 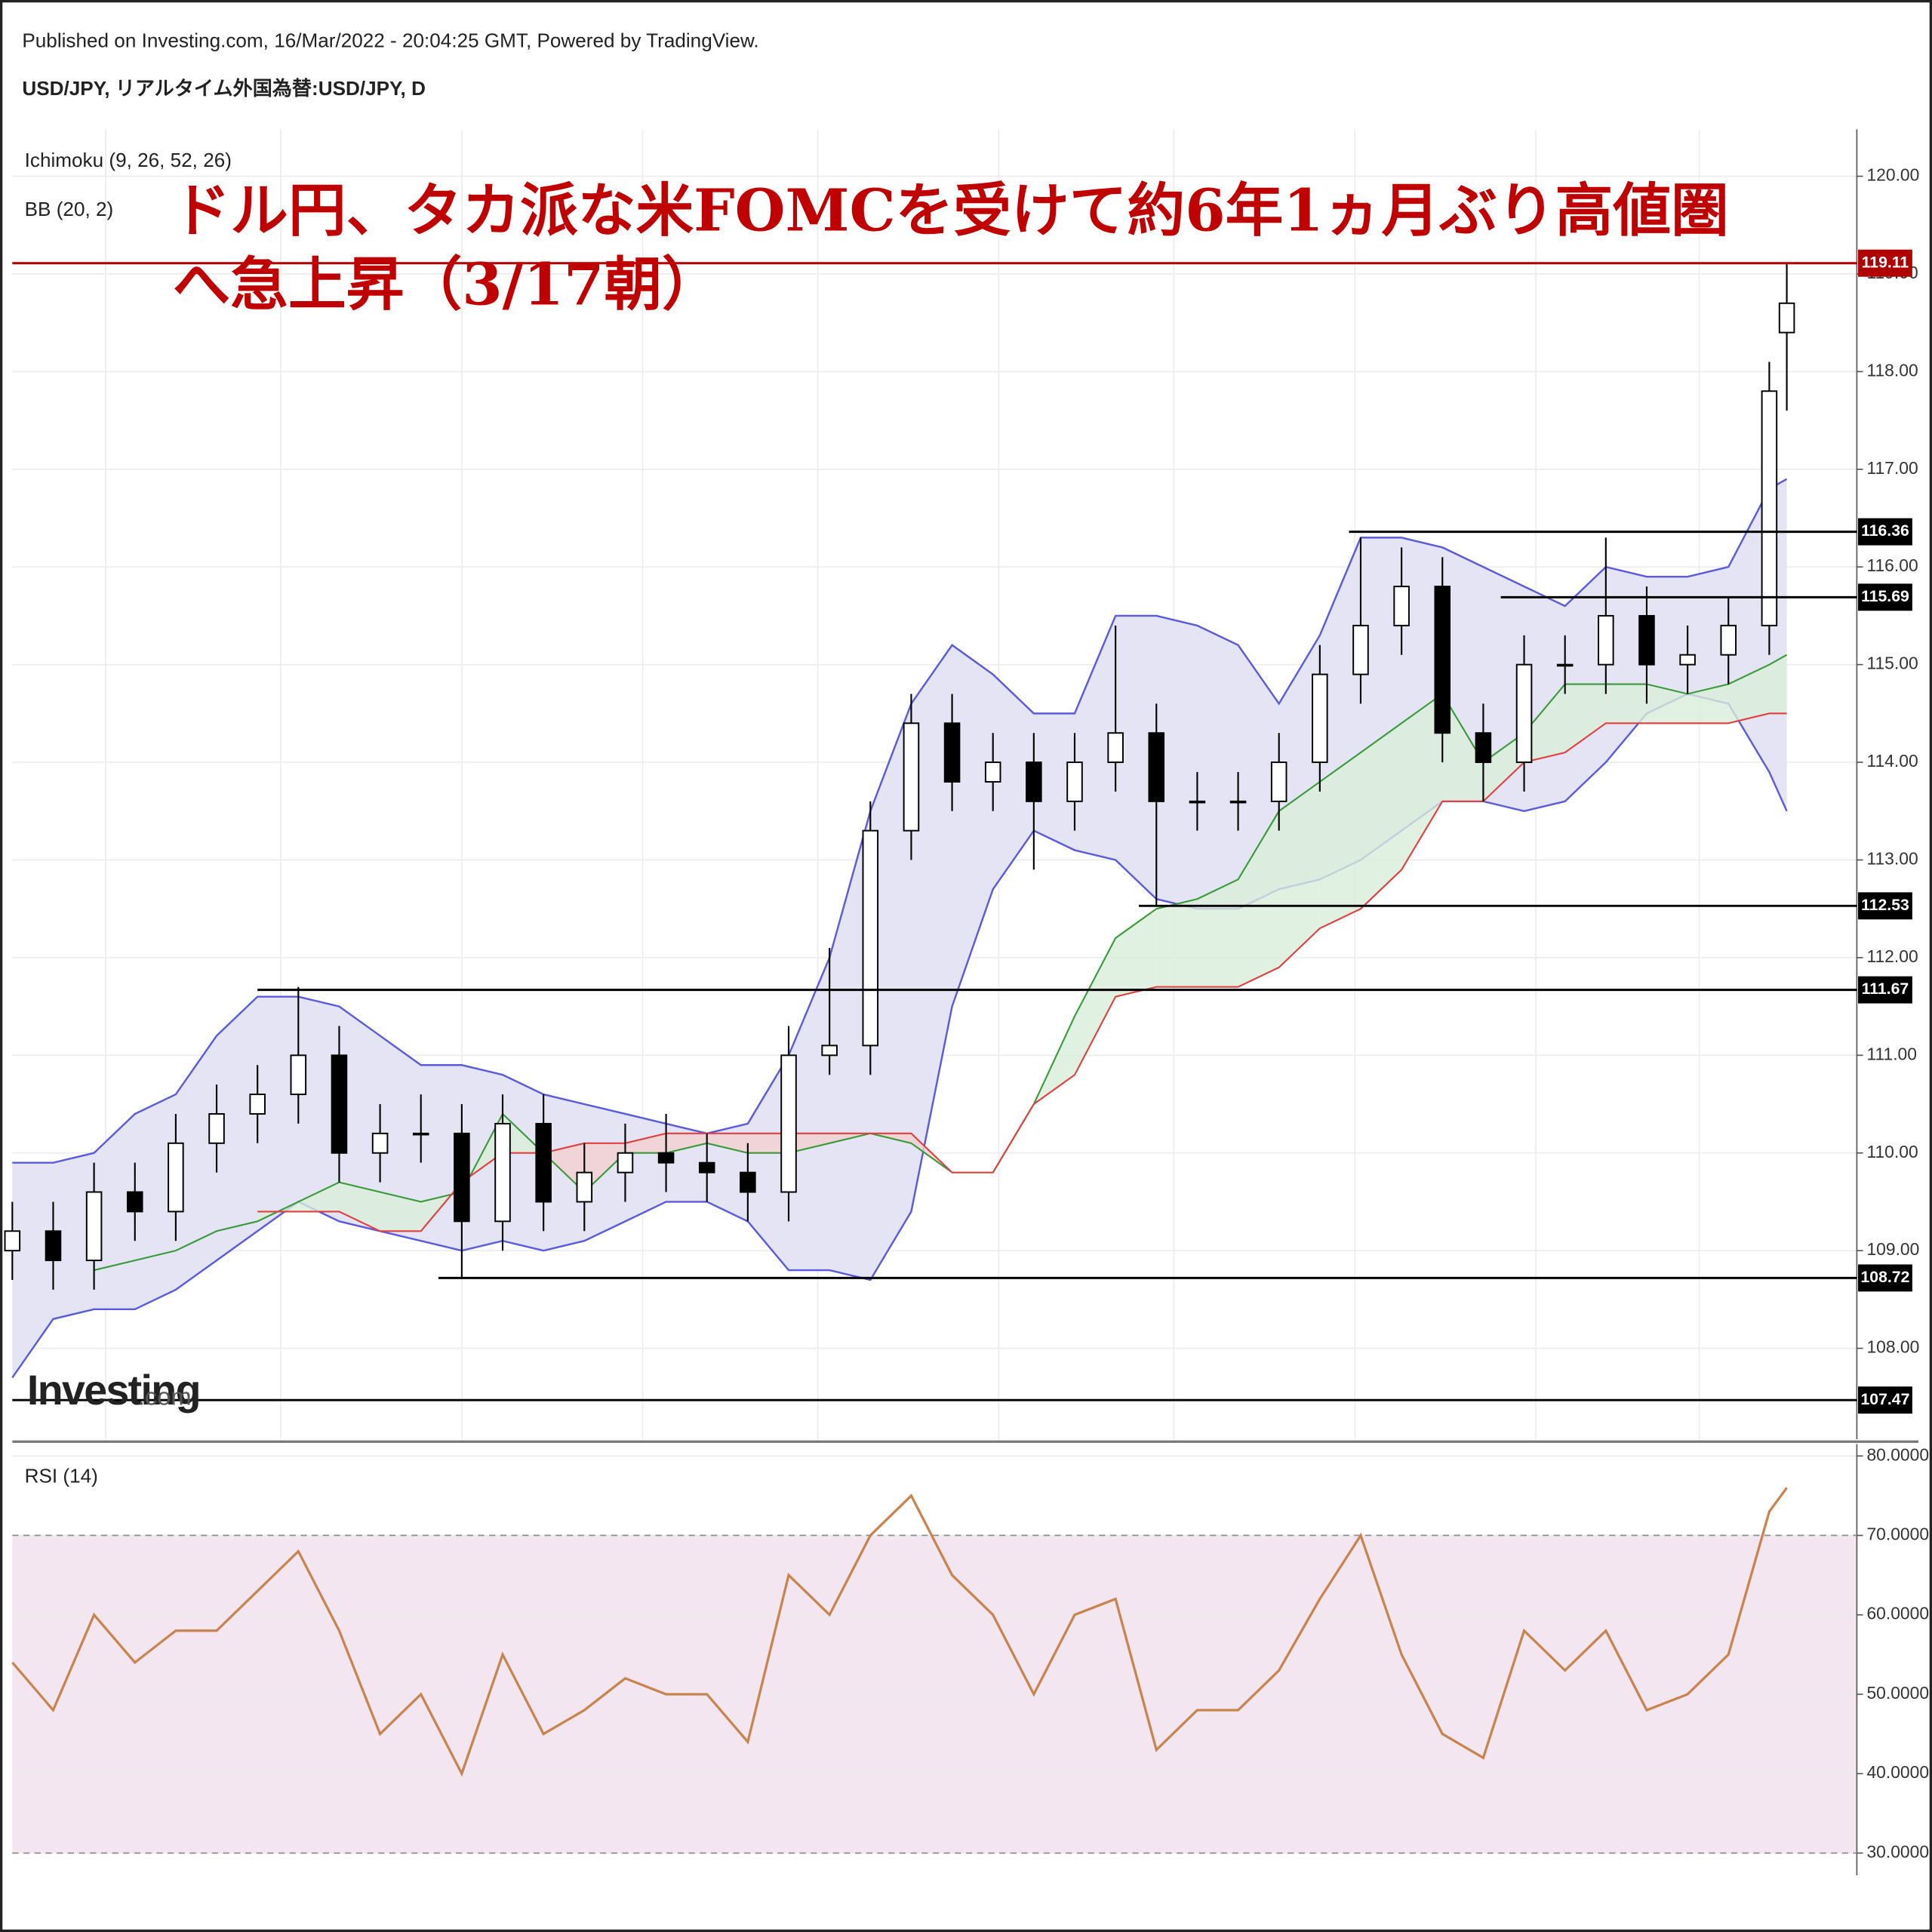 I want to click on ichimoku-label: Ichimoku (9, 26, 52, 26), so click(x=128, y=160).